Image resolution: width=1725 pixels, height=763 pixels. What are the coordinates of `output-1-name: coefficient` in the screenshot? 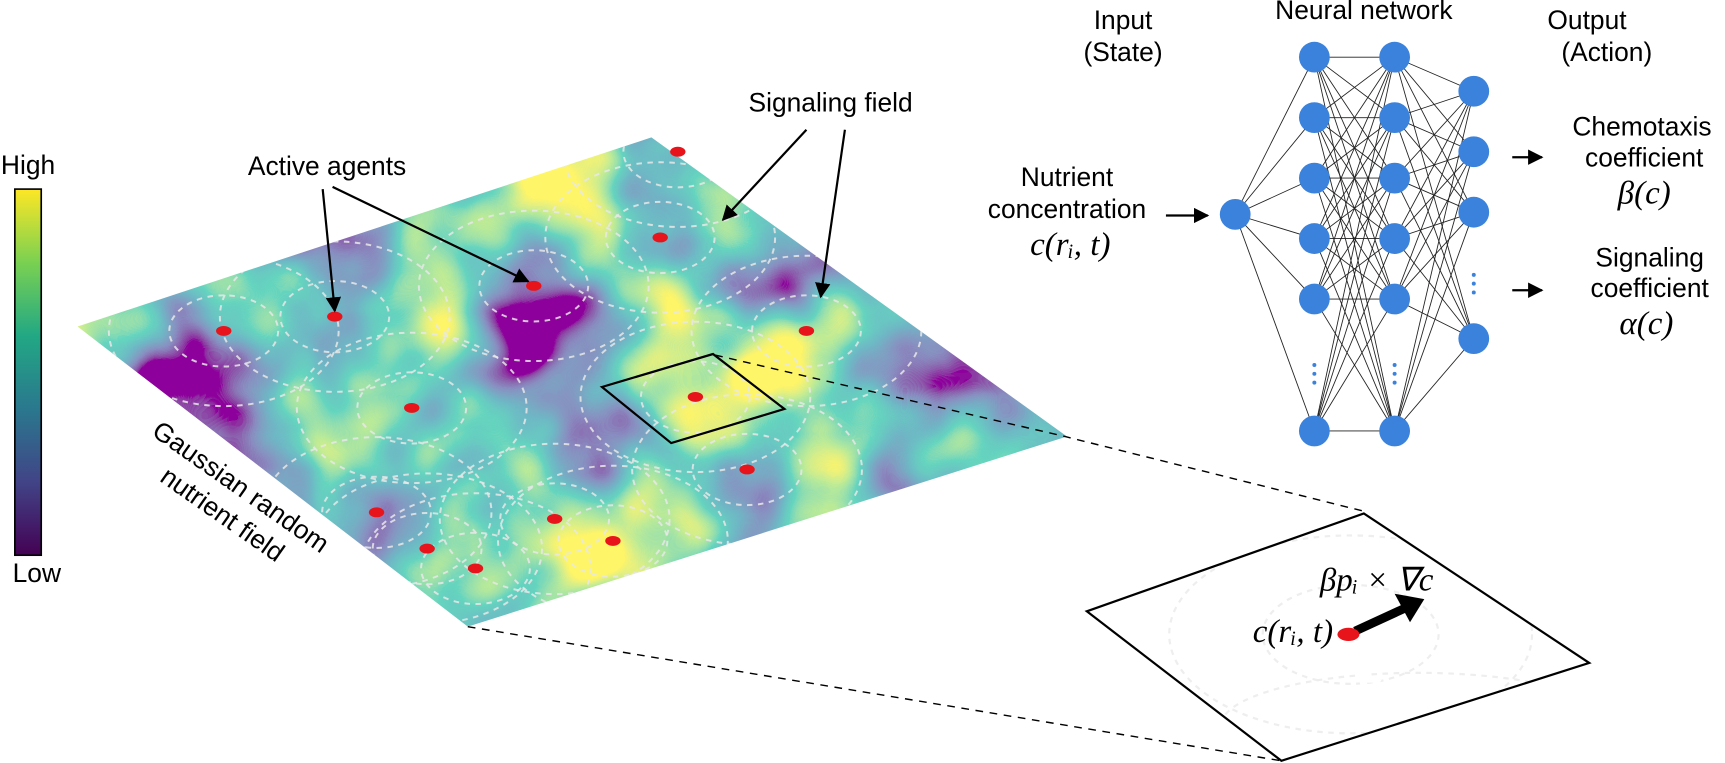 It's located at (1644, 157).